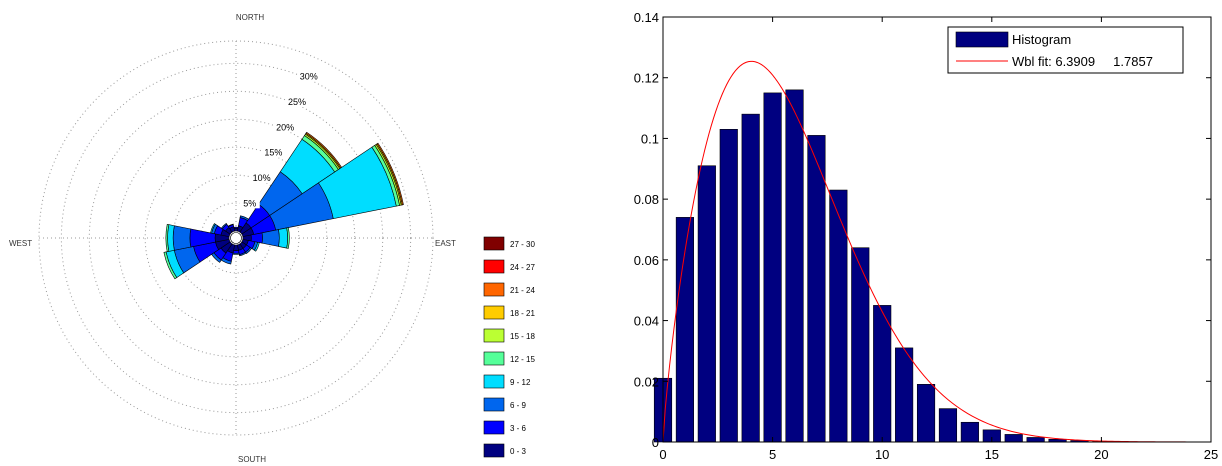 Image resolution: width=1222 pixels, height=466 pixels. Describe the element at coordinates (882, 454) in the screenshot. I see `x-tick-label-2: 10` at that location.